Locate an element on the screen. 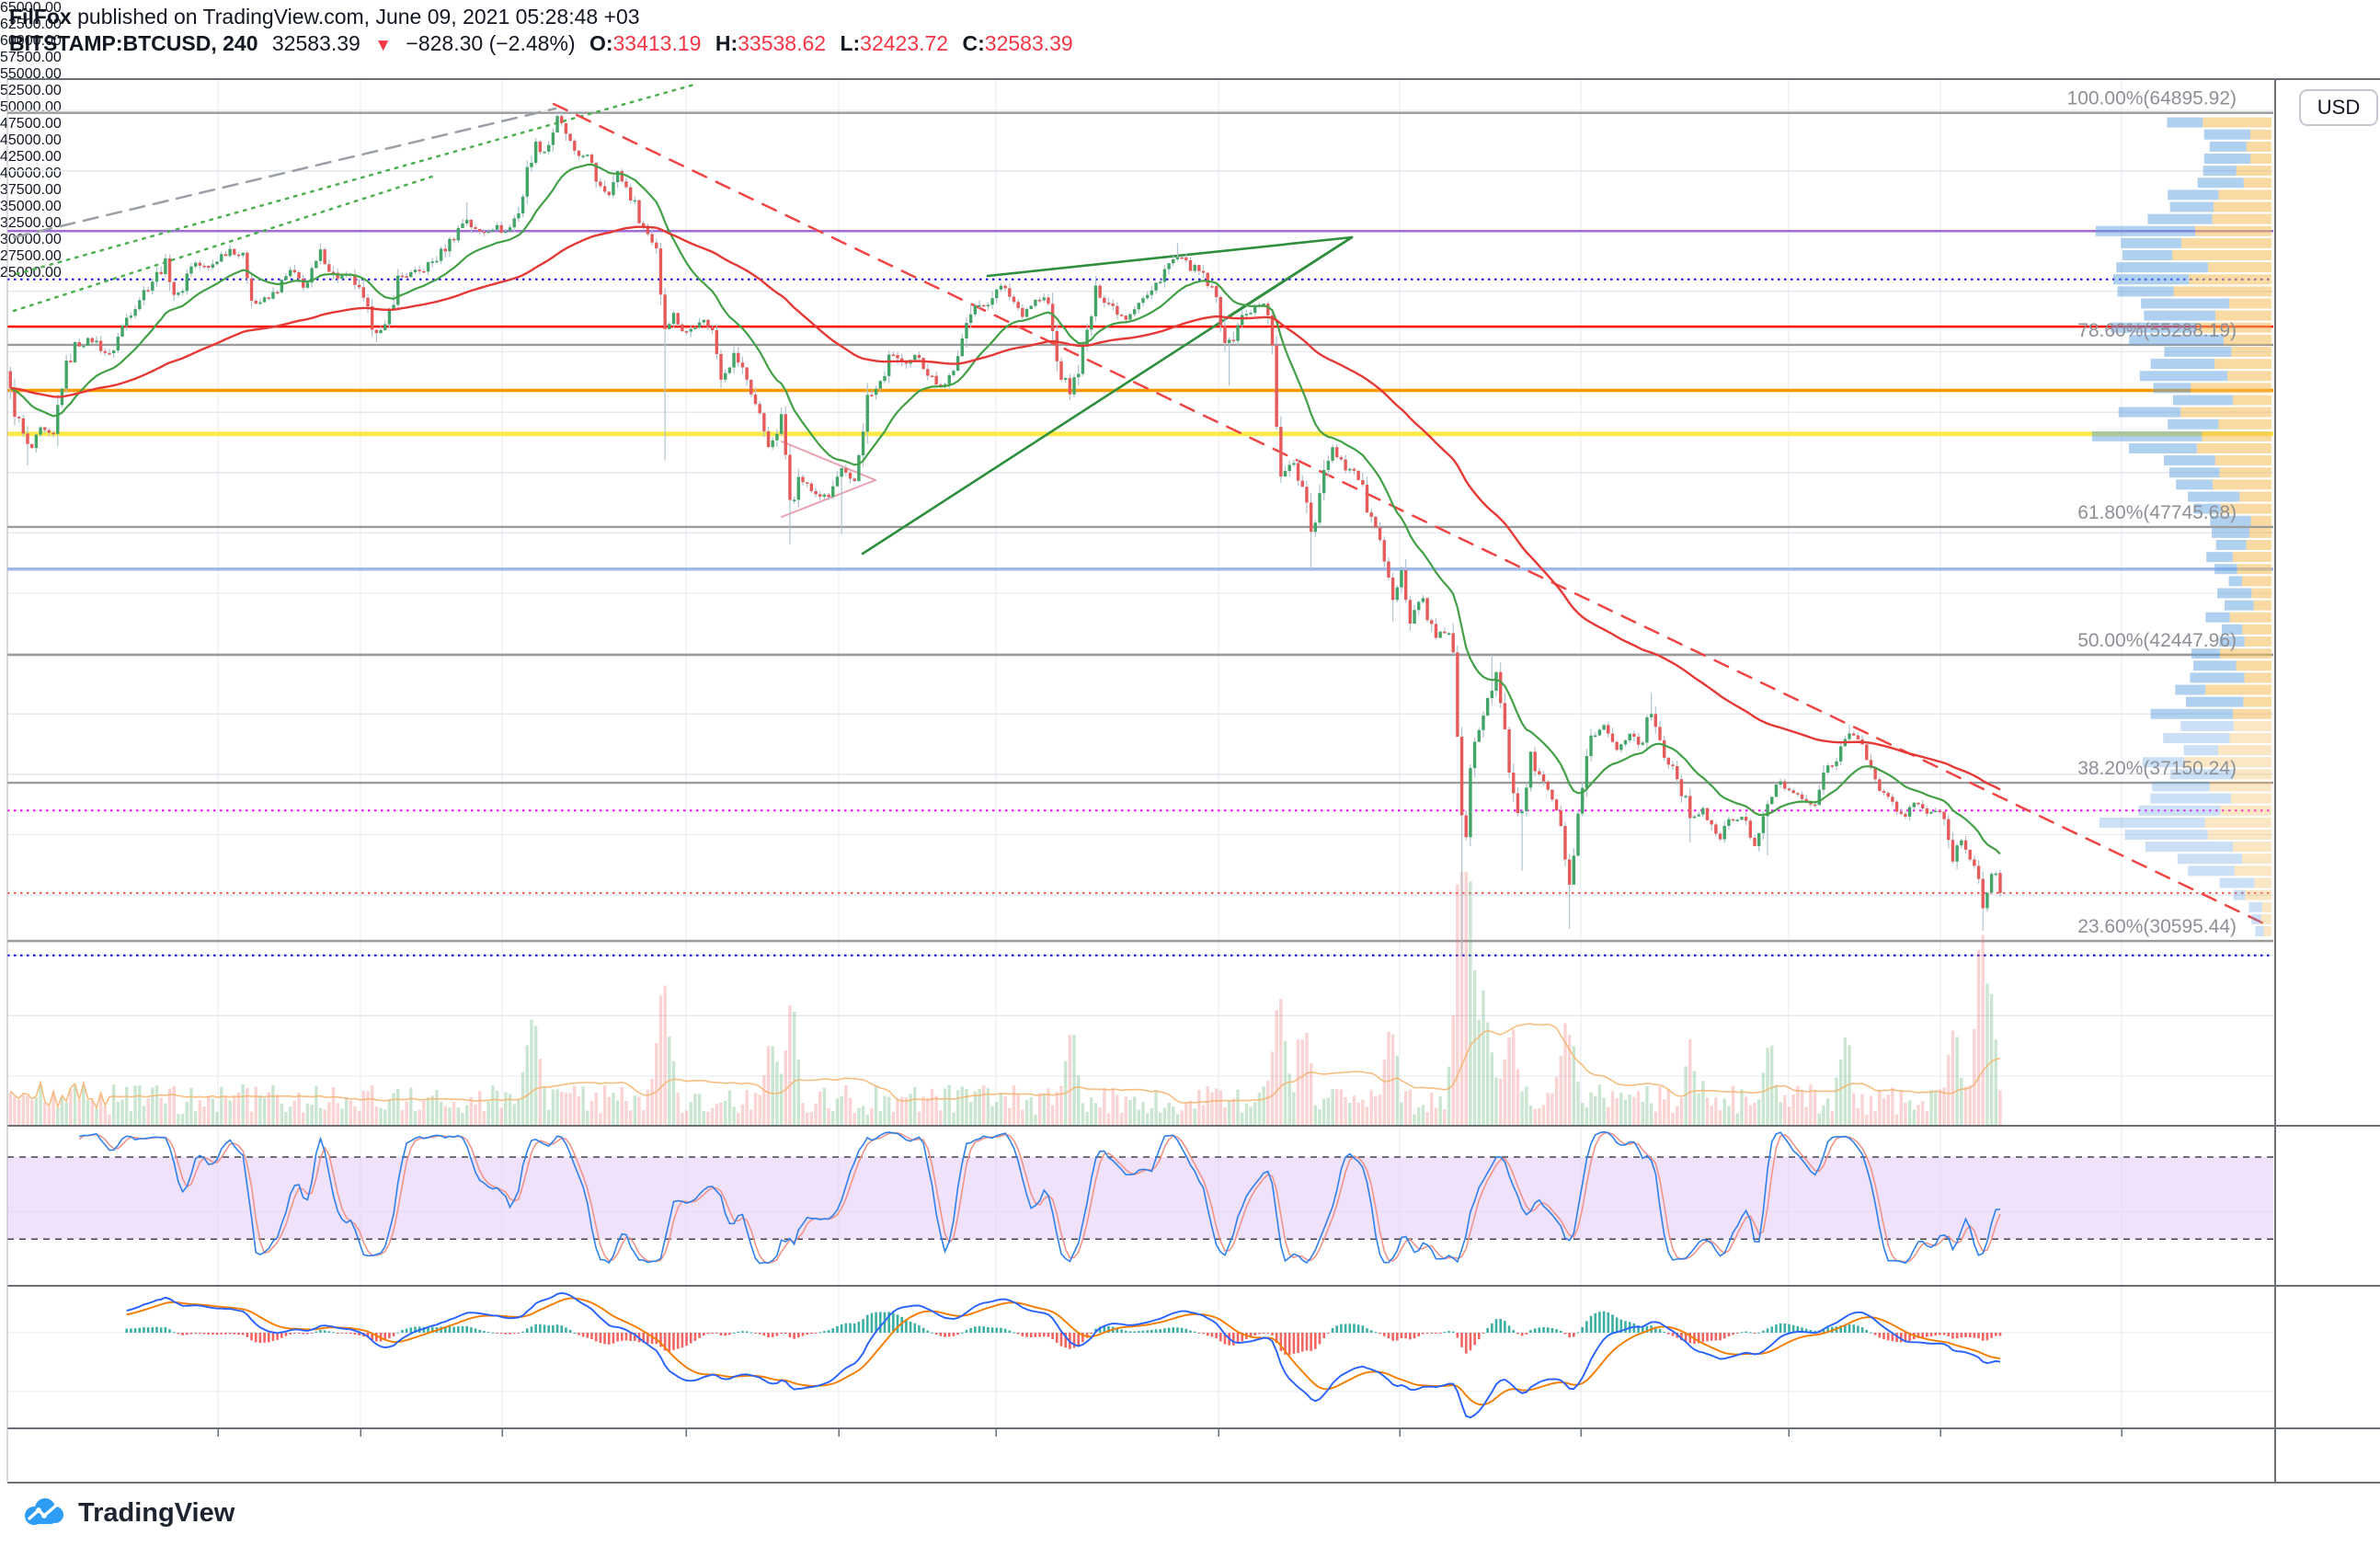 The image size is (2380, 1547). low-label: L: is located at coordinates (850, 43).